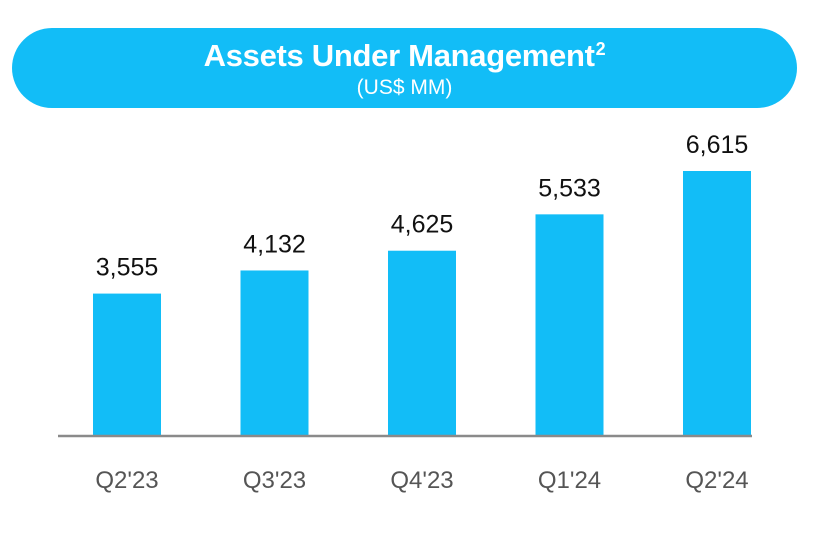 The height and width of the screenshot is (534, 828). I want to click on x-tick-label: Q3'23, so click(274, 480).